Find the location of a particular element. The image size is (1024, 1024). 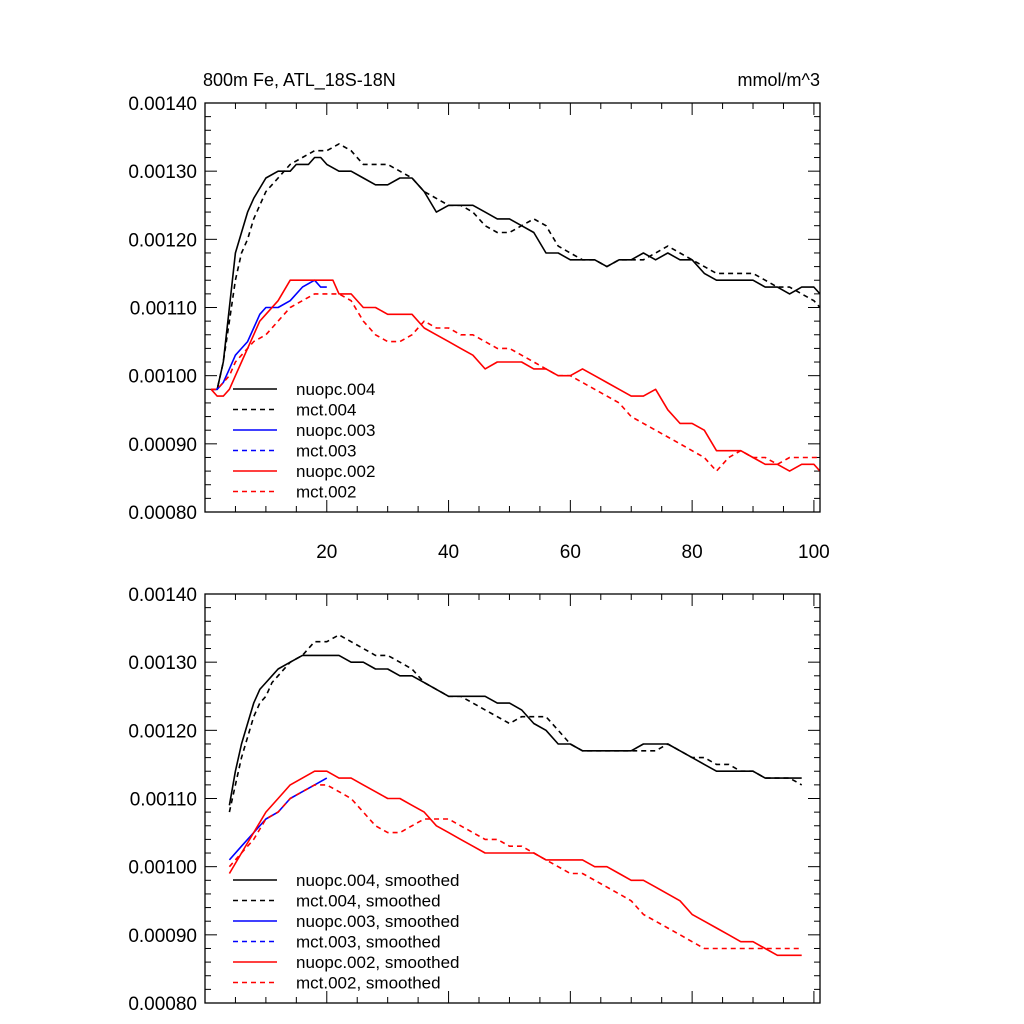

legend-label: nuopc.004, smoothed is located at coordinates (378, 880).